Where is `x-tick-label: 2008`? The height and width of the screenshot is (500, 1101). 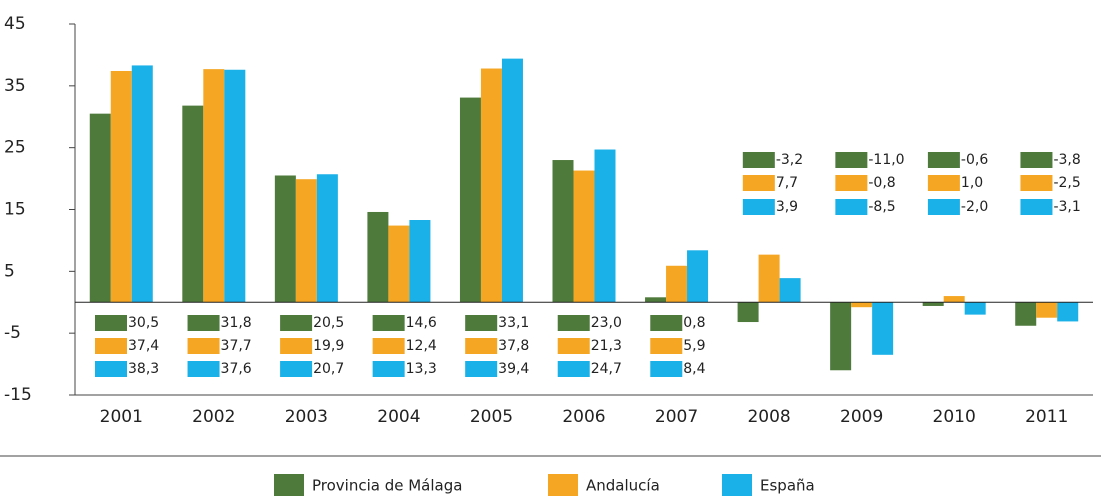
x-tick-label: 2008 is located at coordinates (768, 417).